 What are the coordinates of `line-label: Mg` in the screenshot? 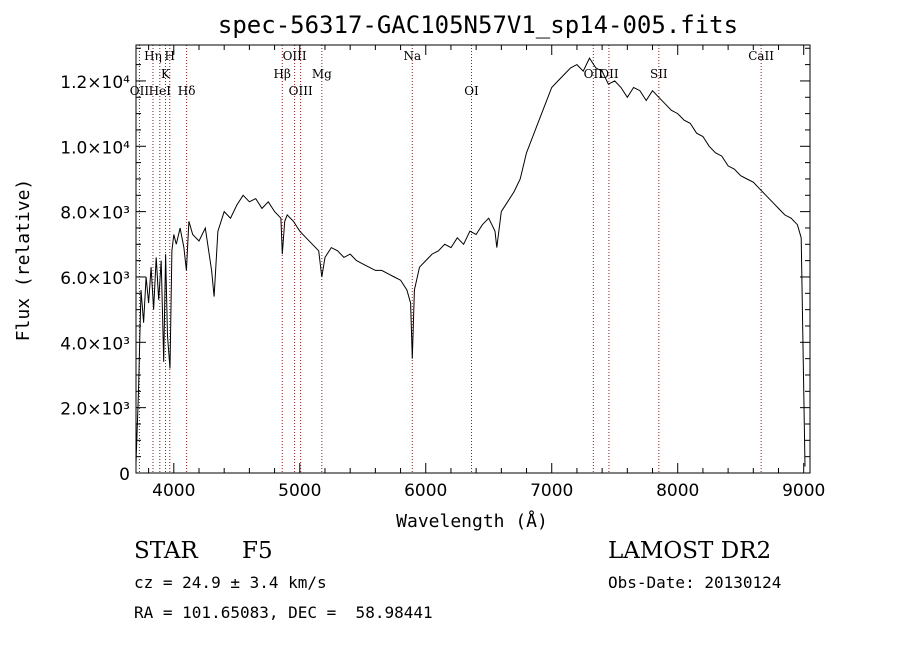 It's located at (322, 74).